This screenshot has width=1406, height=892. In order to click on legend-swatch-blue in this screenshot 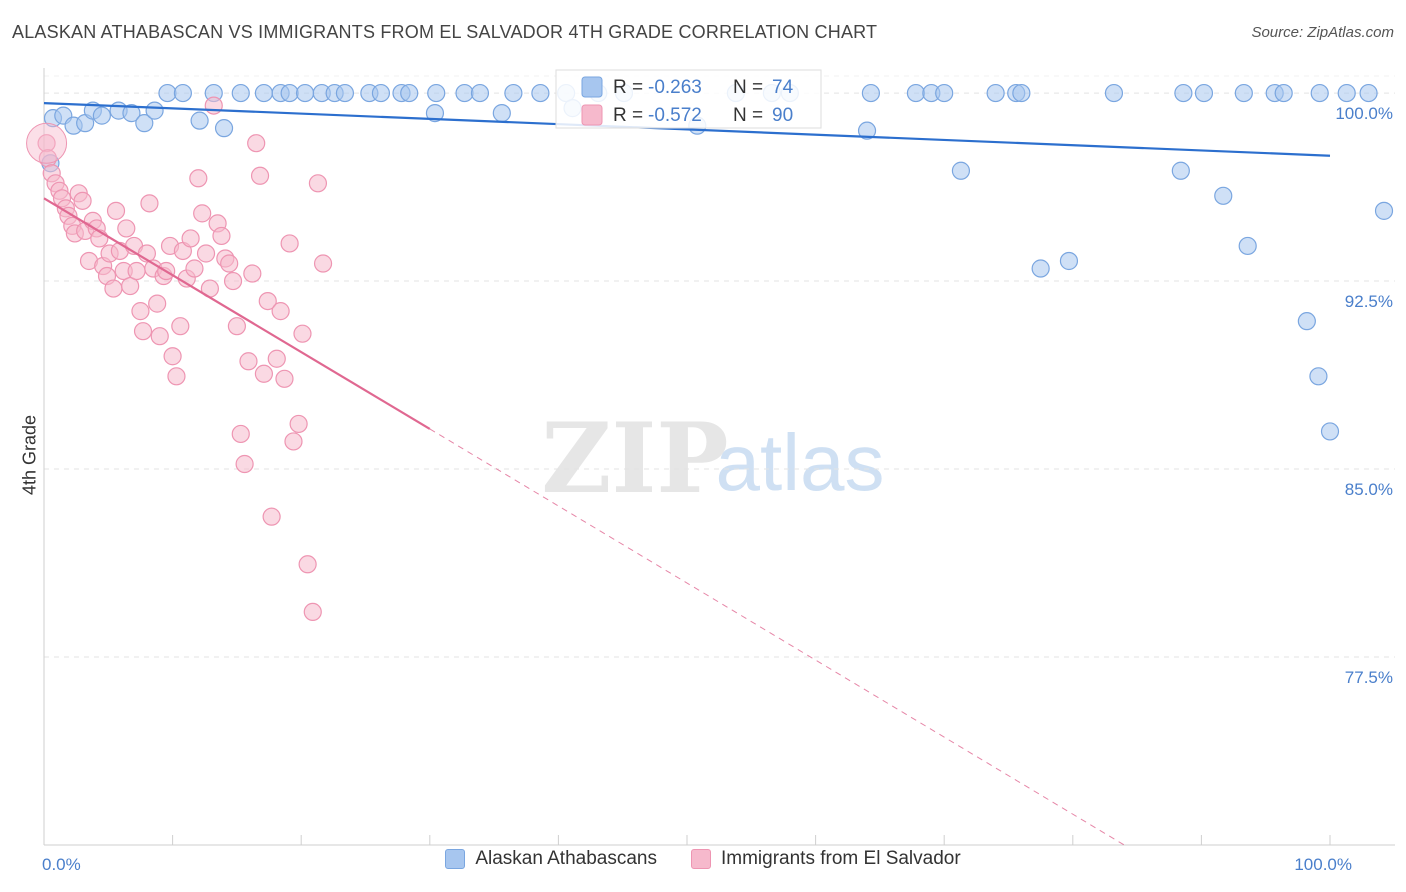, I will do `click(455, 859)`.